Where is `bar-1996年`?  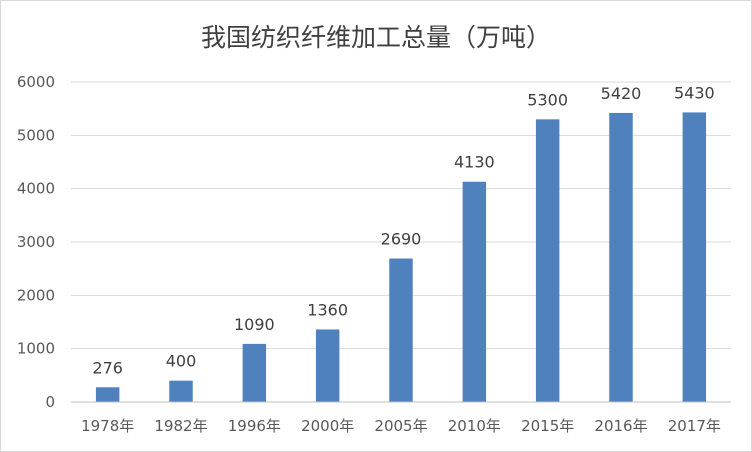
bar-1996年 is located at coordinates (254, 372).